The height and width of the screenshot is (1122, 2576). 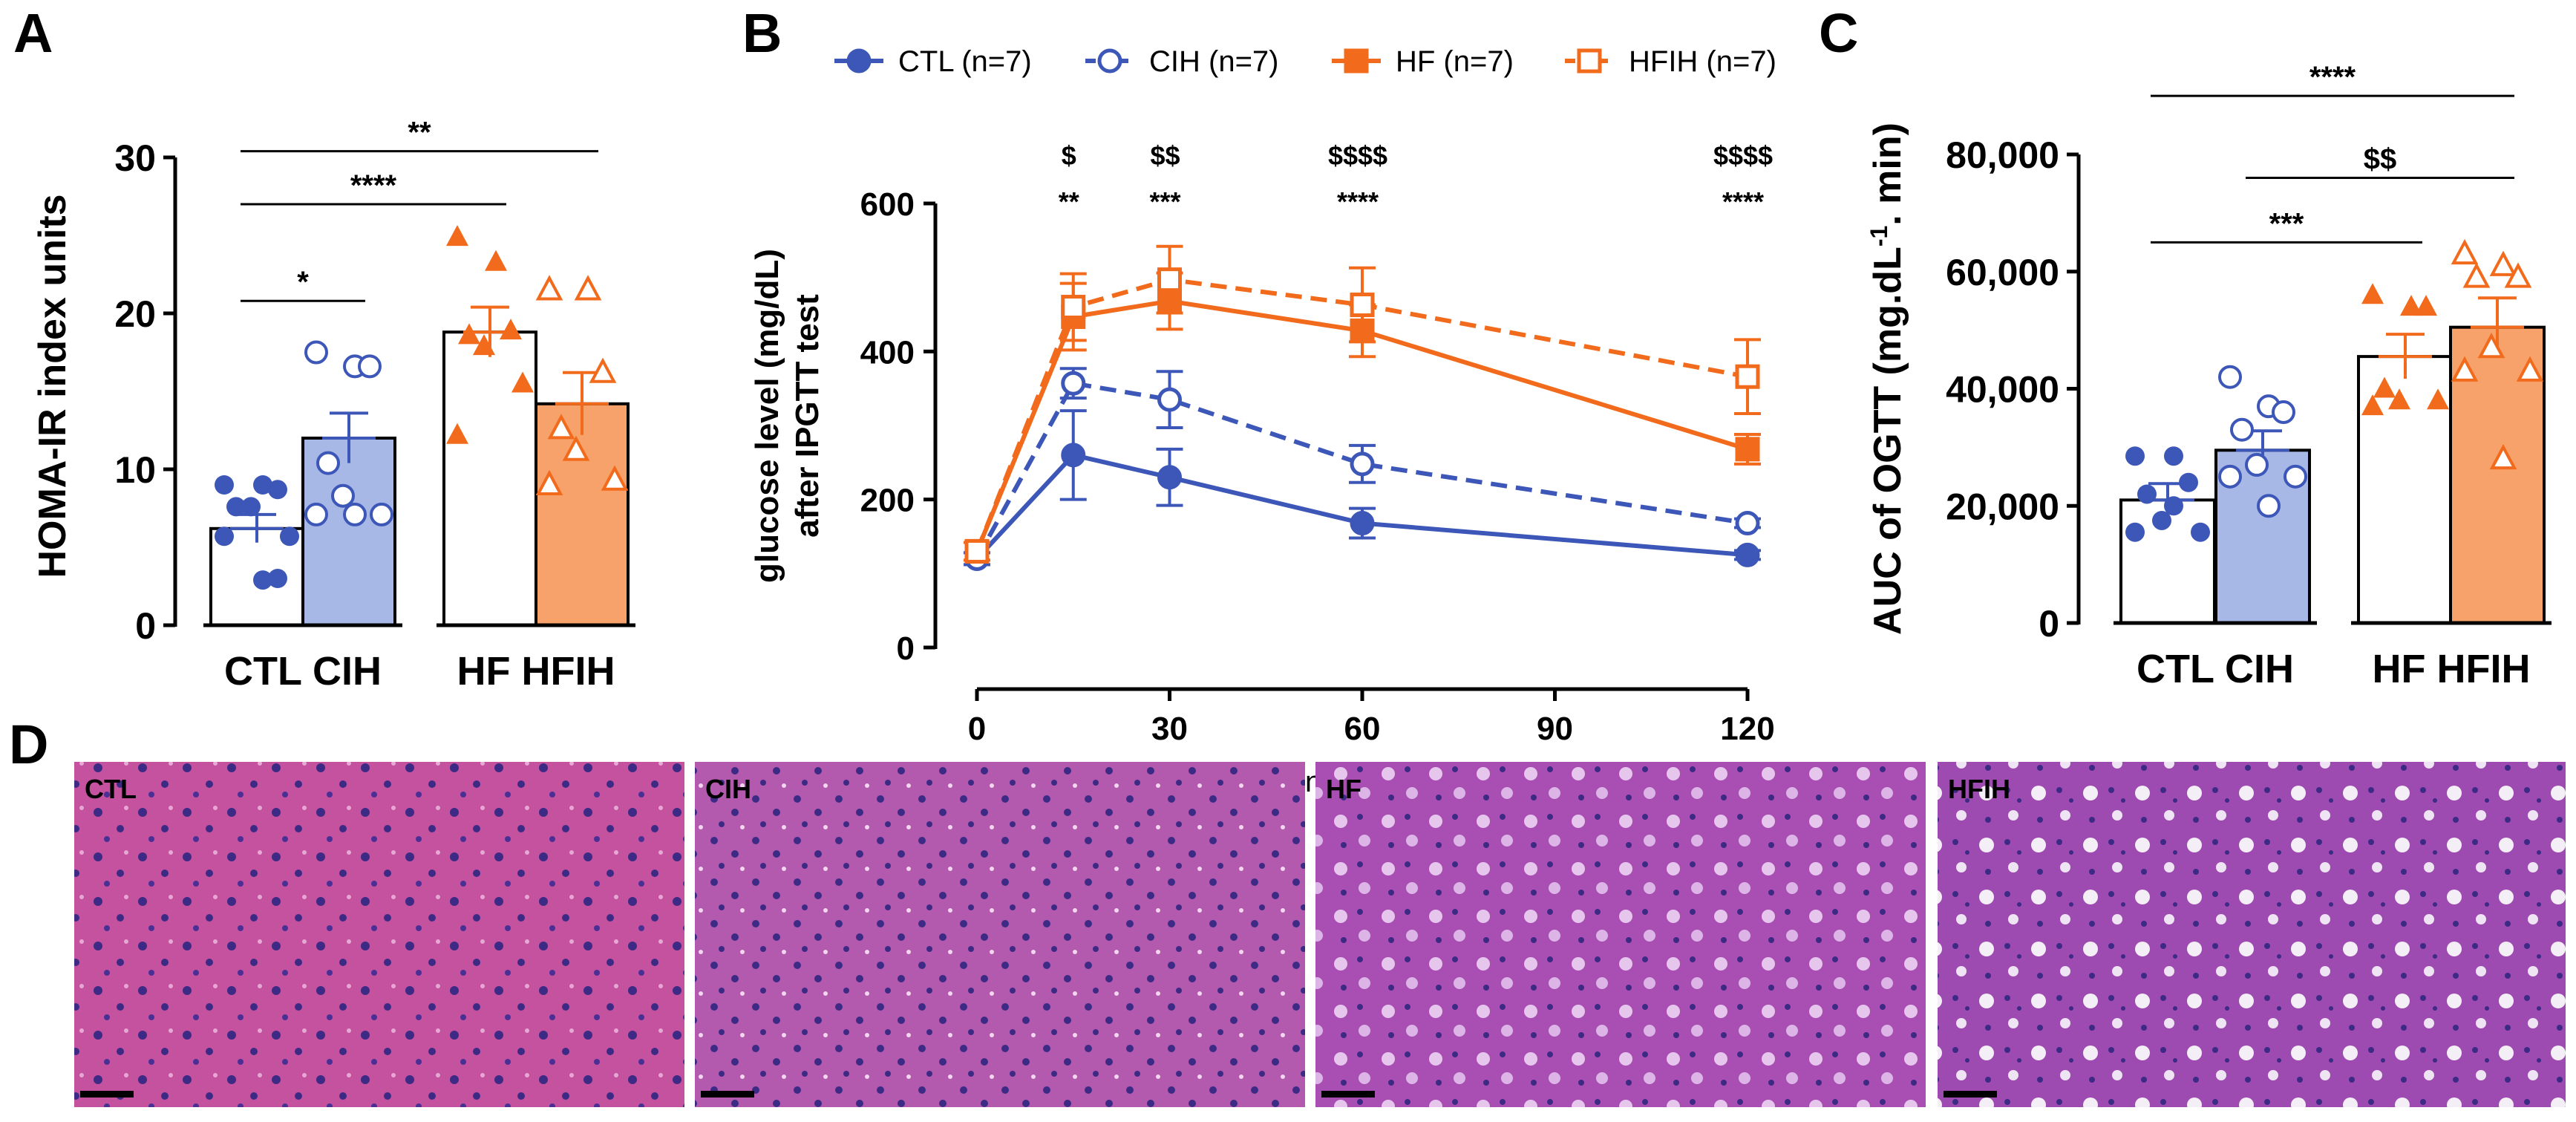 I want to click on legend-label-hfih: HFIH (n=7), so click(x=1702, y=61).